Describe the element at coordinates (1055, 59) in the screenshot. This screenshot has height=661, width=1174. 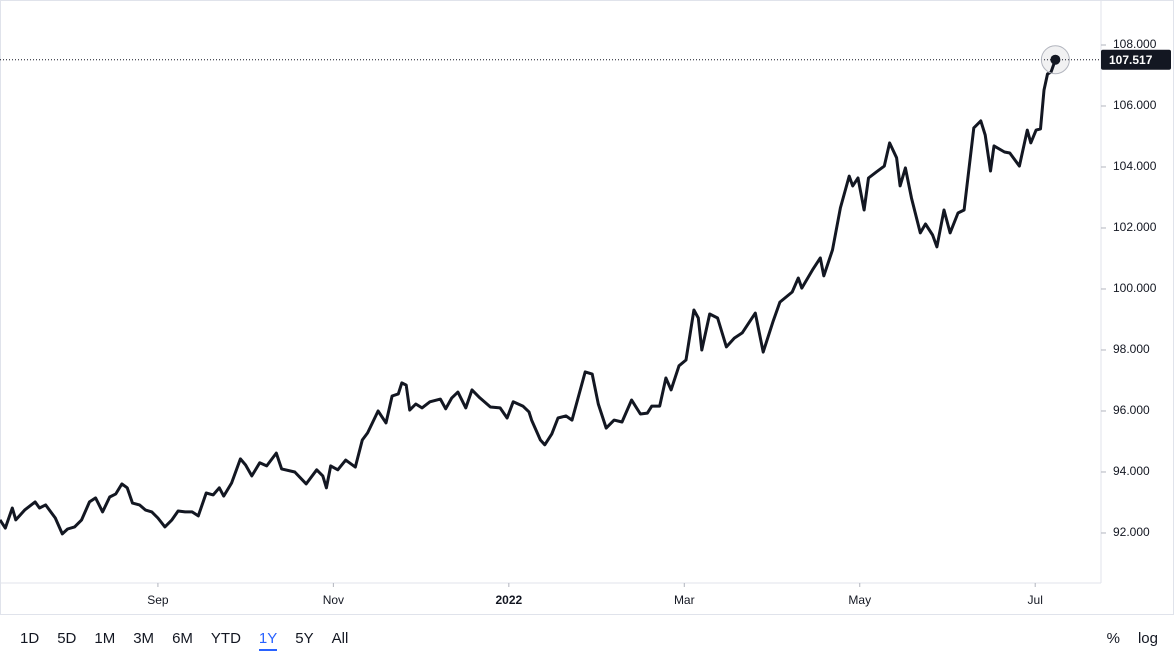
I see `last-point` at that location.